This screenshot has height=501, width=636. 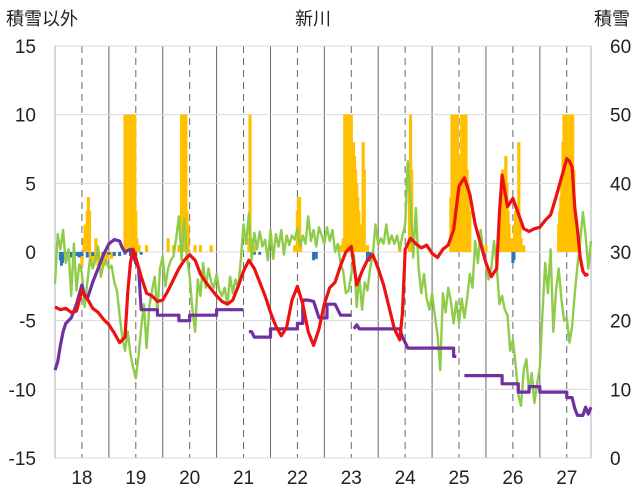 I want to click on y-axis-right-label: 積雪, so click(x=612, y=19).